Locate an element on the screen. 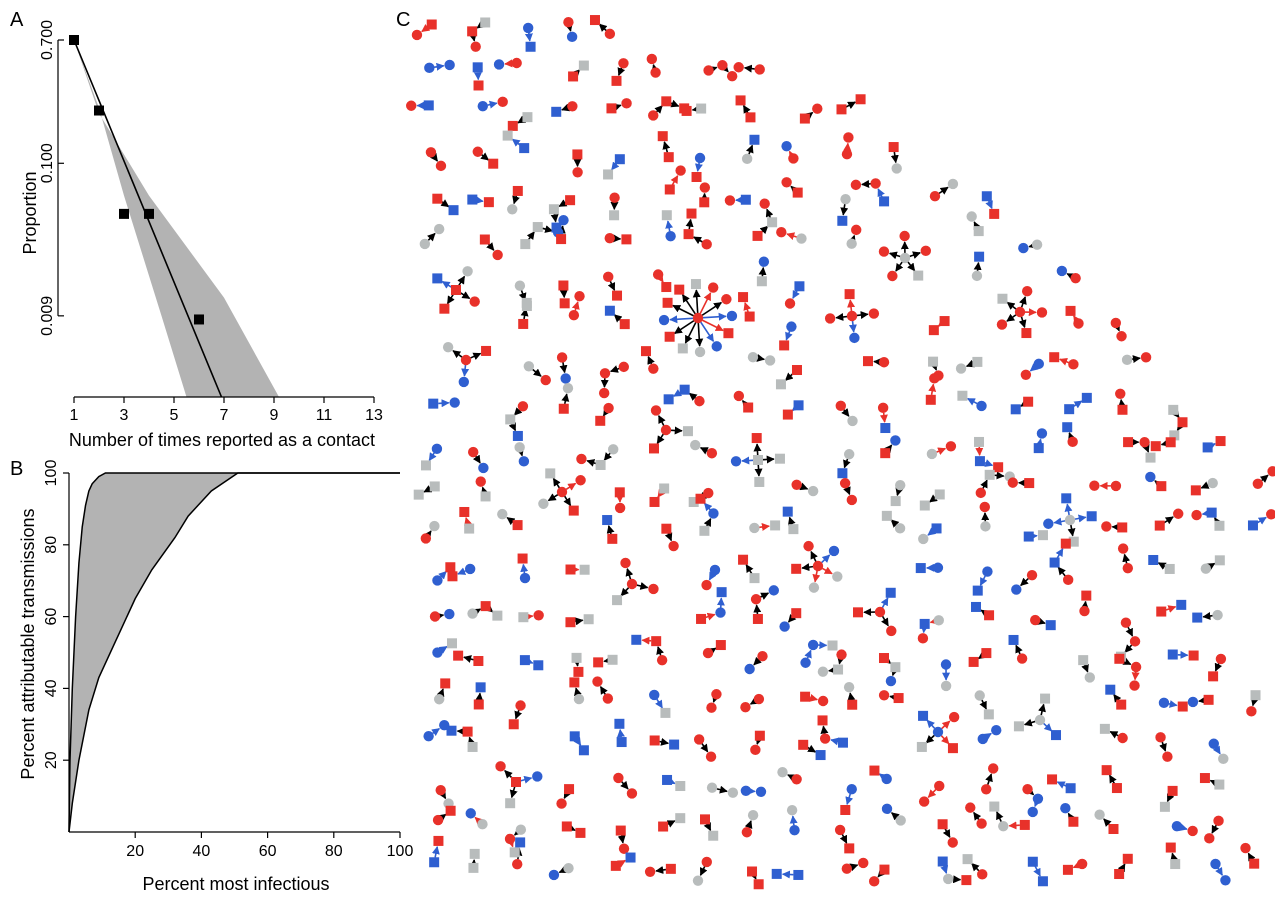 This screenshot has height=903, width=1275. band-area is located at coordinates (176, 218).